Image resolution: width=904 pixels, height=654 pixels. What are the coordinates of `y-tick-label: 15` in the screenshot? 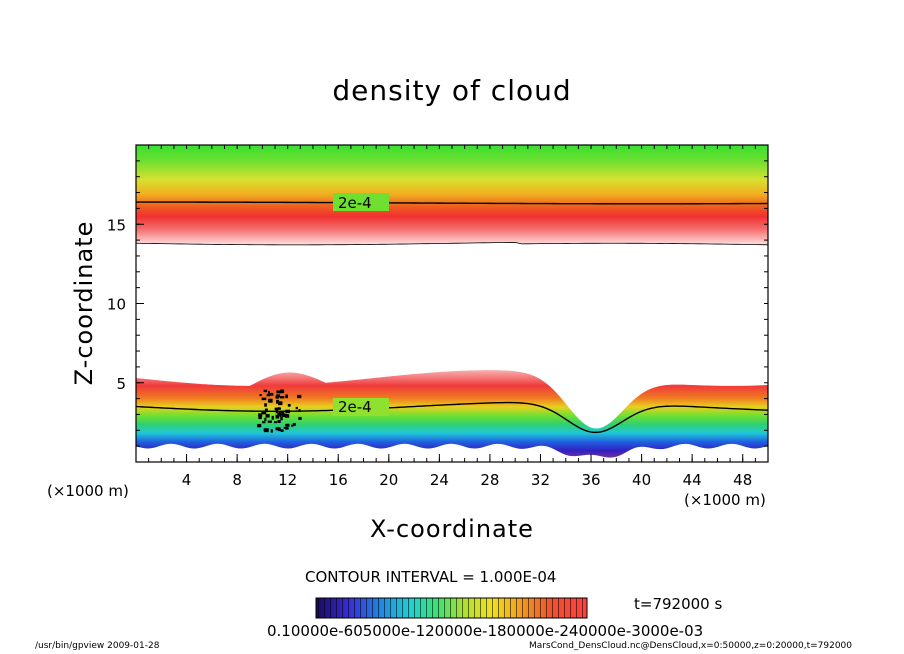 It's located at (116, 225).